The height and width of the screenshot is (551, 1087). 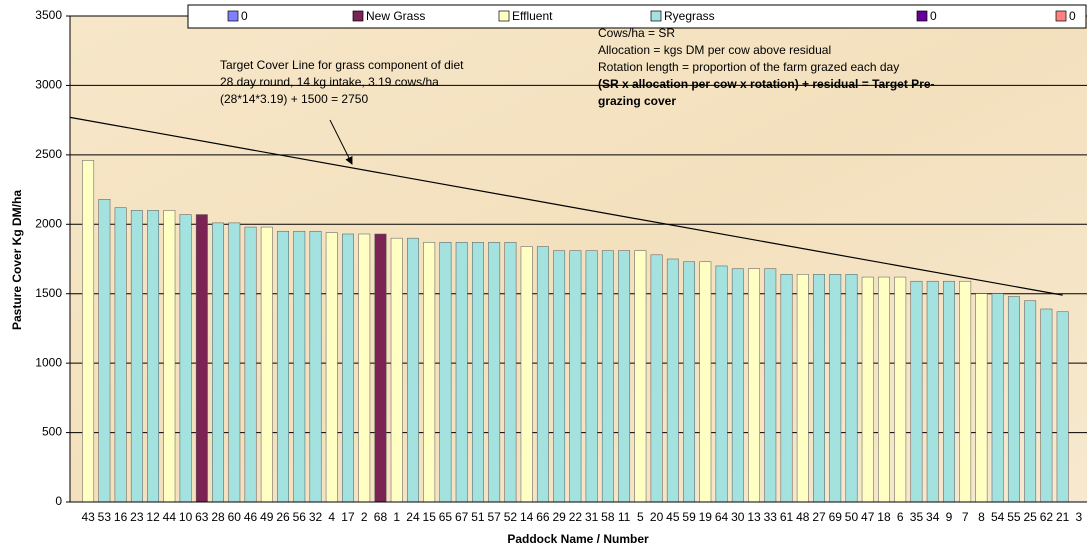 I want to click on x-tick-label: 21, so click(x=1063, y=517).